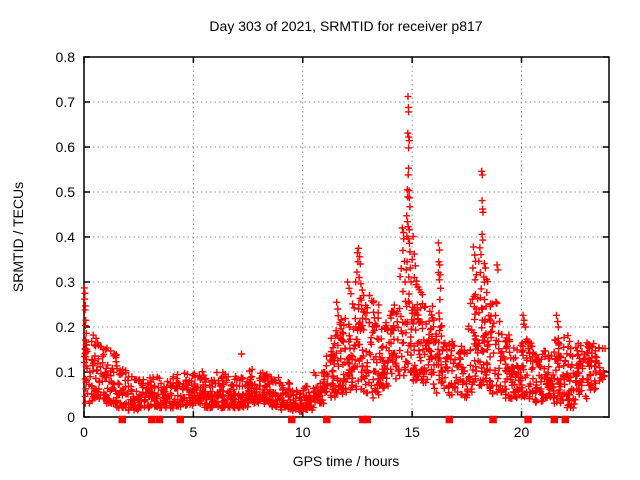 Image resolution: width=640 pixels, height=480 pixels. What do you see at coordinates (66, 372) in the screenshot?
I see `svg-text: 0.1` at bounding box center [66, 372].